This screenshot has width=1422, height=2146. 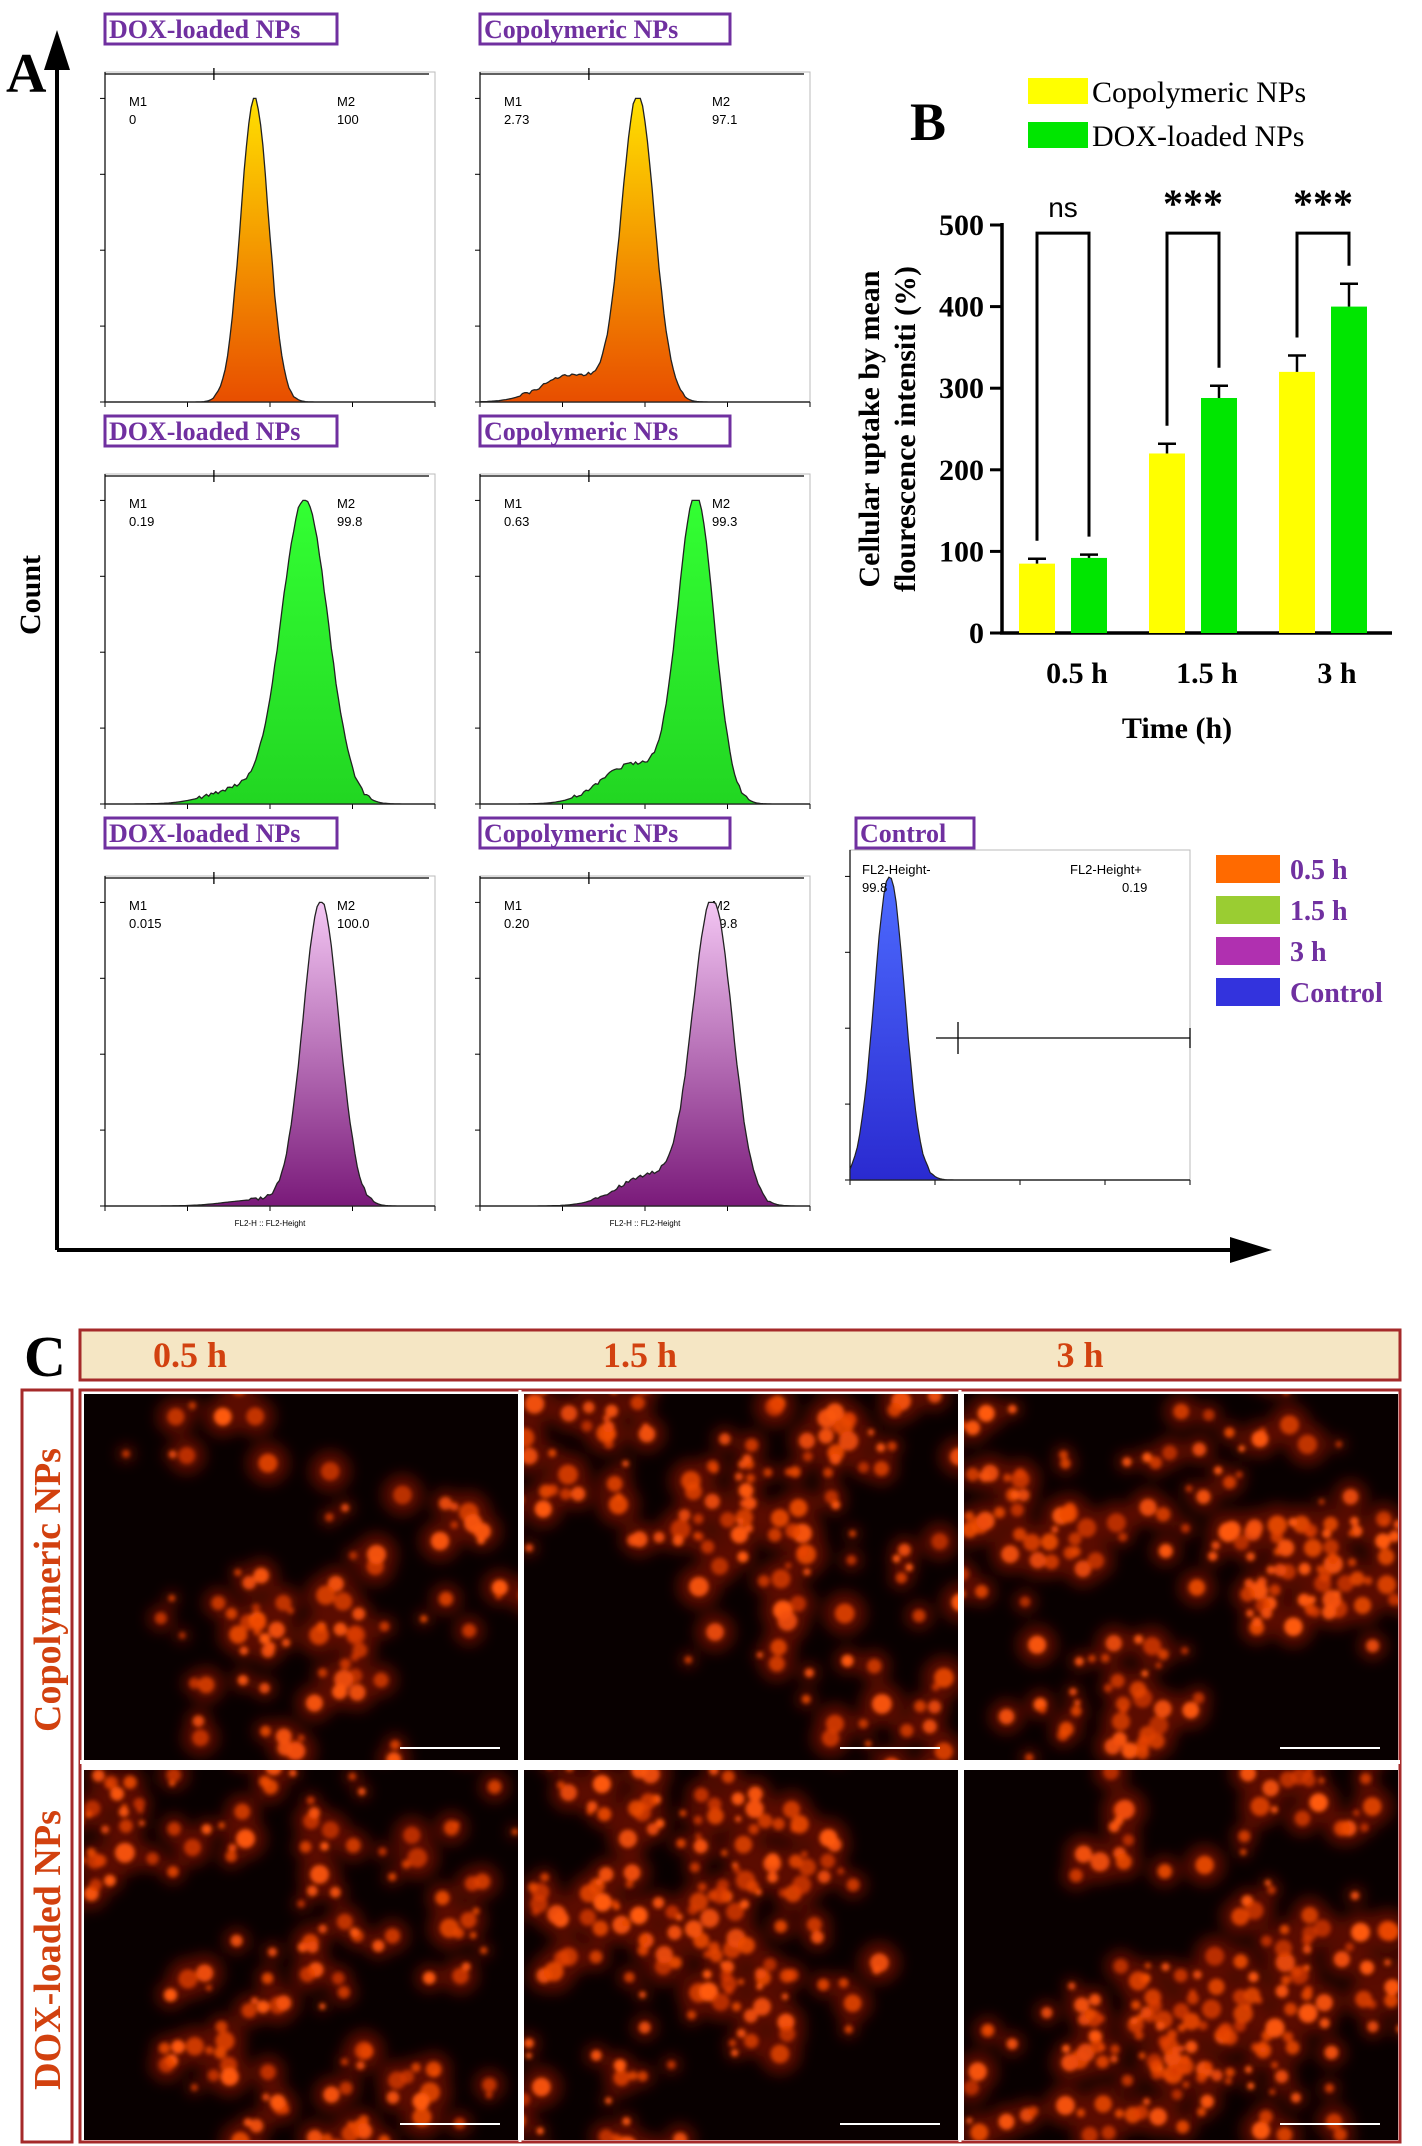 What do you see at coordinates (145, 923) in the screenshot?
I see `m1-value: 0.015` at bounding box center [145, 923].